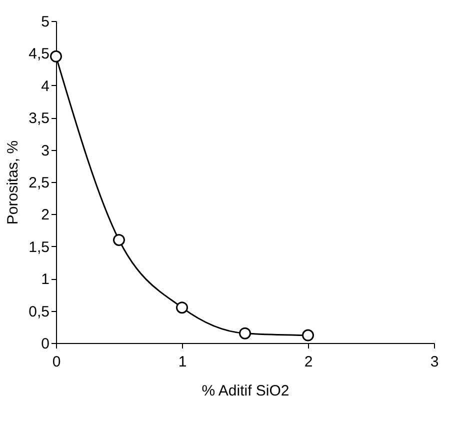 The image size is (452, 422). Describe the element at coordinates (45, 279) in the screenshot. I see `y-tick-label: 1` at that location.